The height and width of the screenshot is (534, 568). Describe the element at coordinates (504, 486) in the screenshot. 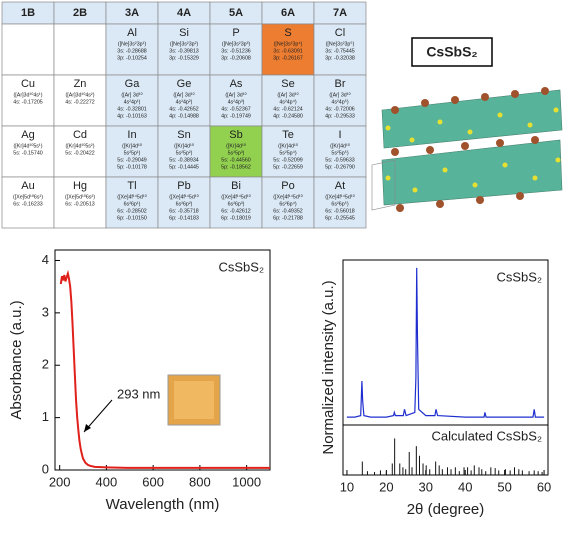

I see `x-tick-label: 50` at that location.